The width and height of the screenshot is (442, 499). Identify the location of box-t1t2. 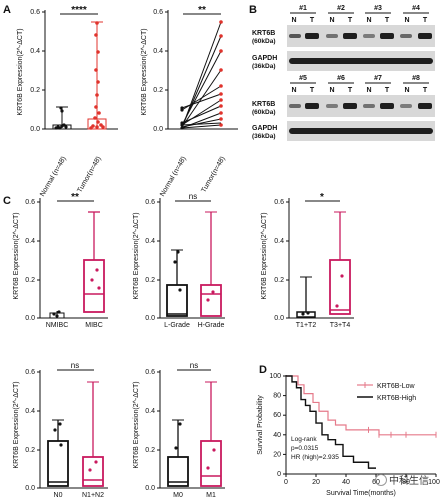
(306, 314).